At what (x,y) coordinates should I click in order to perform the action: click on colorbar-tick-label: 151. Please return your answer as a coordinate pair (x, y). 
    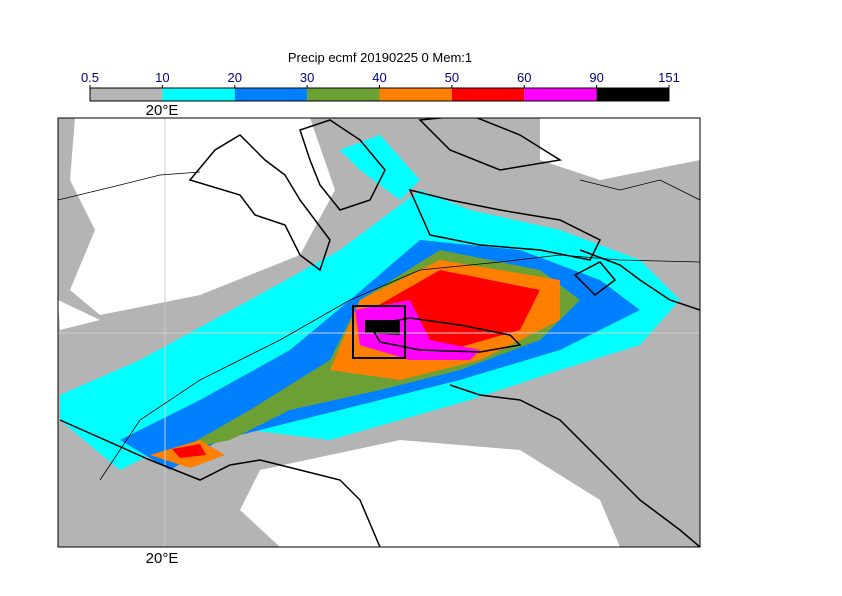
    Looking at the image, I should click on (669, 77).